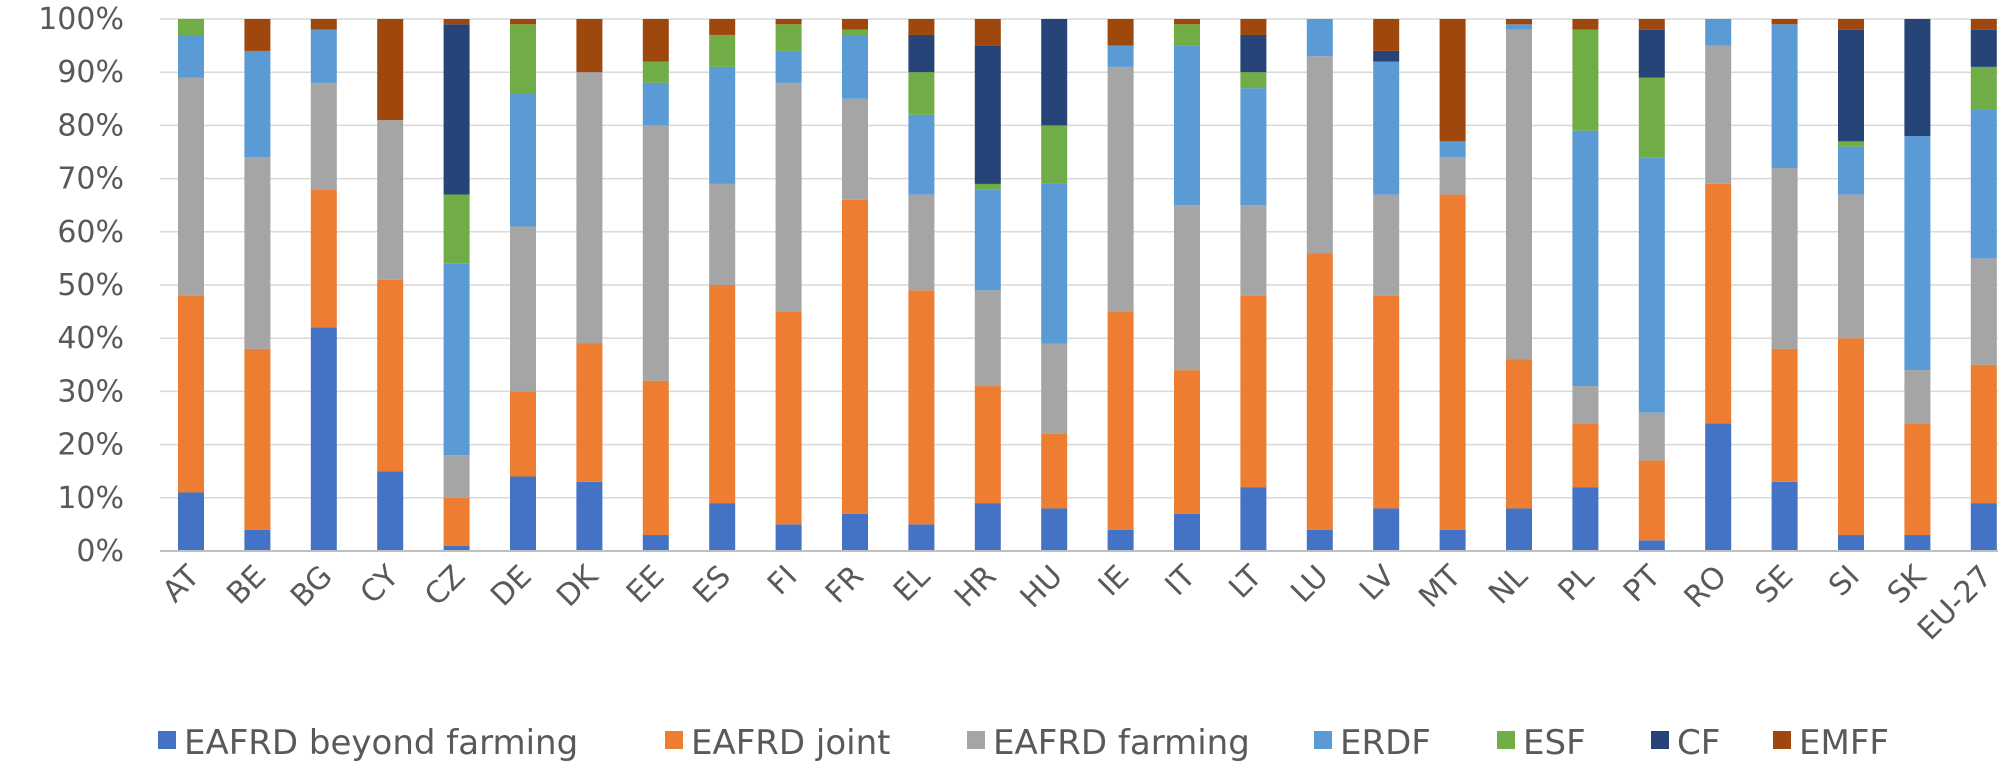 This screenshot has height=776, width=1998. What do you see at coordinates (90, 338) in the screenshot?
I see `y-tick-label: 40%` at bounding box center [90, 338].